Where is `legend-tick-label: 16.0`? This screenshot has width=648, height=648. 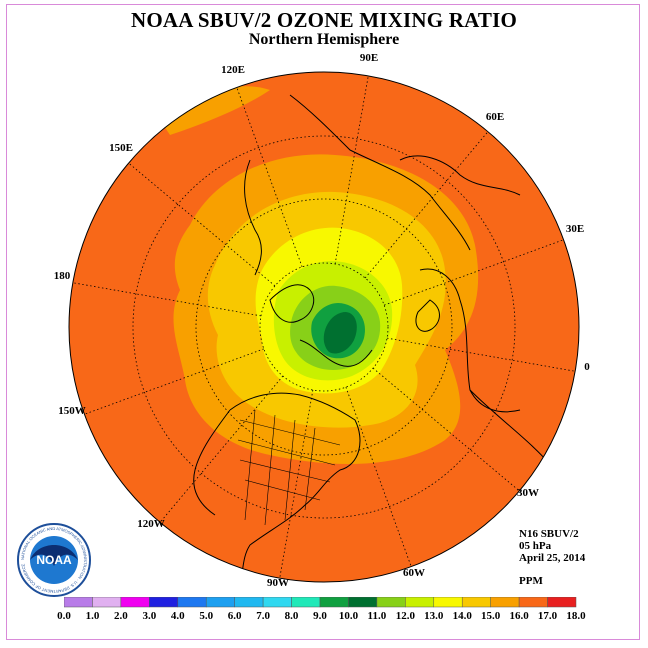 legend-tick-label: 16.0 is located at coordinates (519, 616).